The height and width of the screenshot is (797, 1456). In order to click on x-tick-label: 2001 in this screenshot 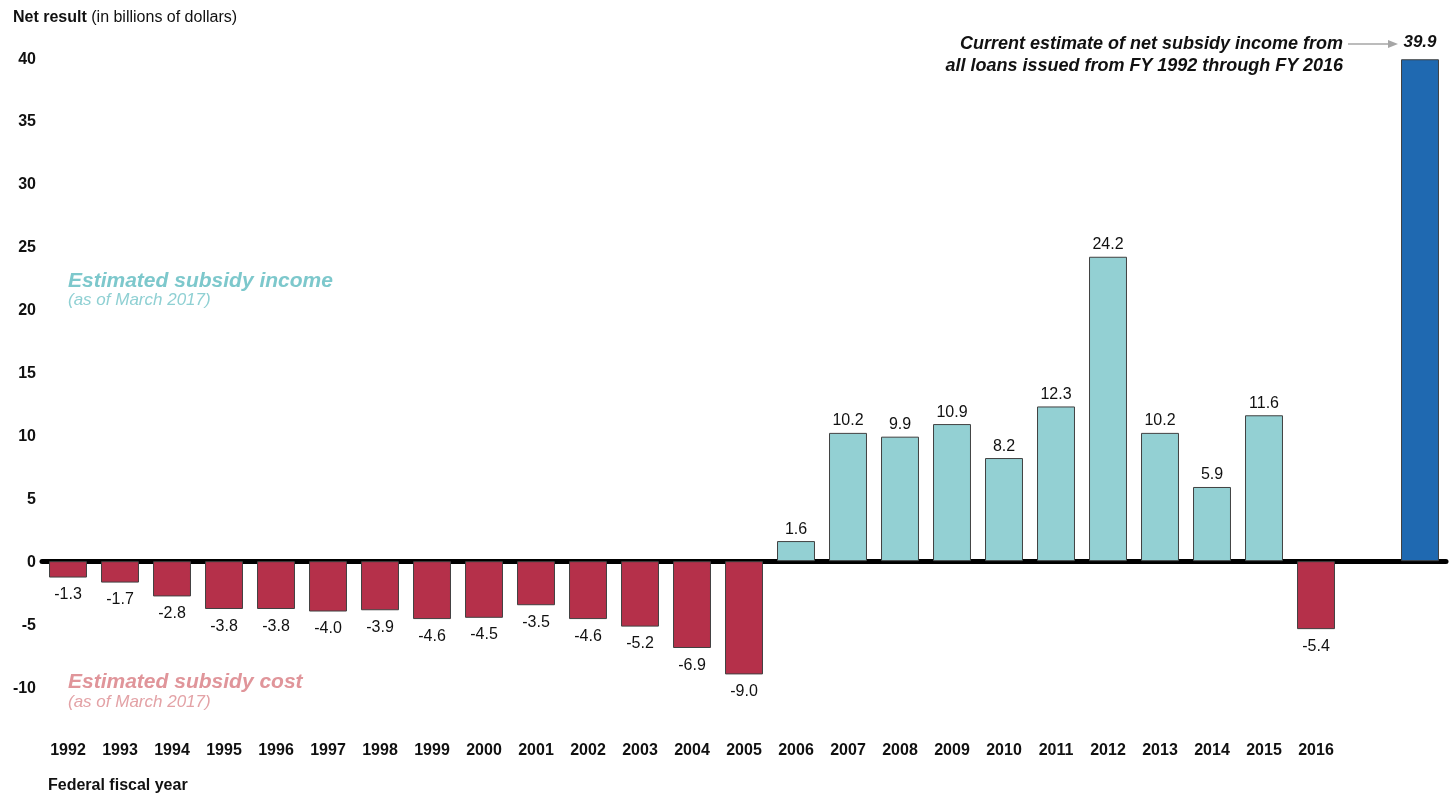, I will do `click(536, 749)`.